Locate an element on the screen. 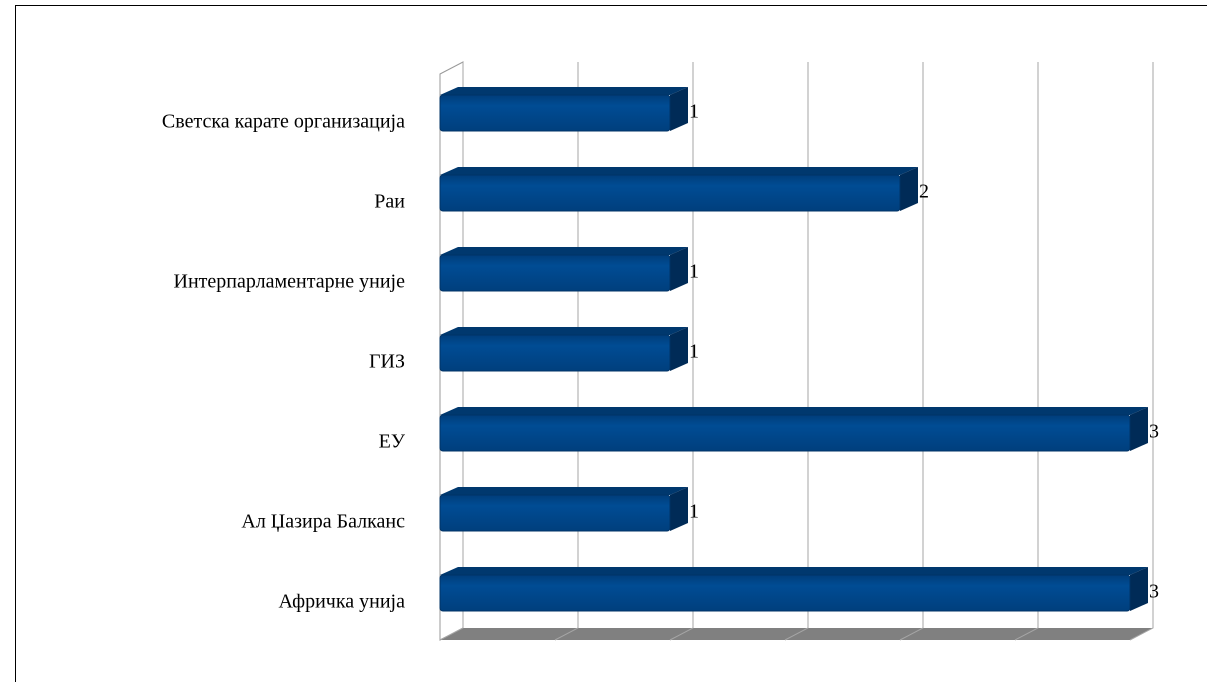 Image resolution: width=1207 pixels, height=682 pixels. category-label: Светска карате организација is located at coordinates (283, 122).